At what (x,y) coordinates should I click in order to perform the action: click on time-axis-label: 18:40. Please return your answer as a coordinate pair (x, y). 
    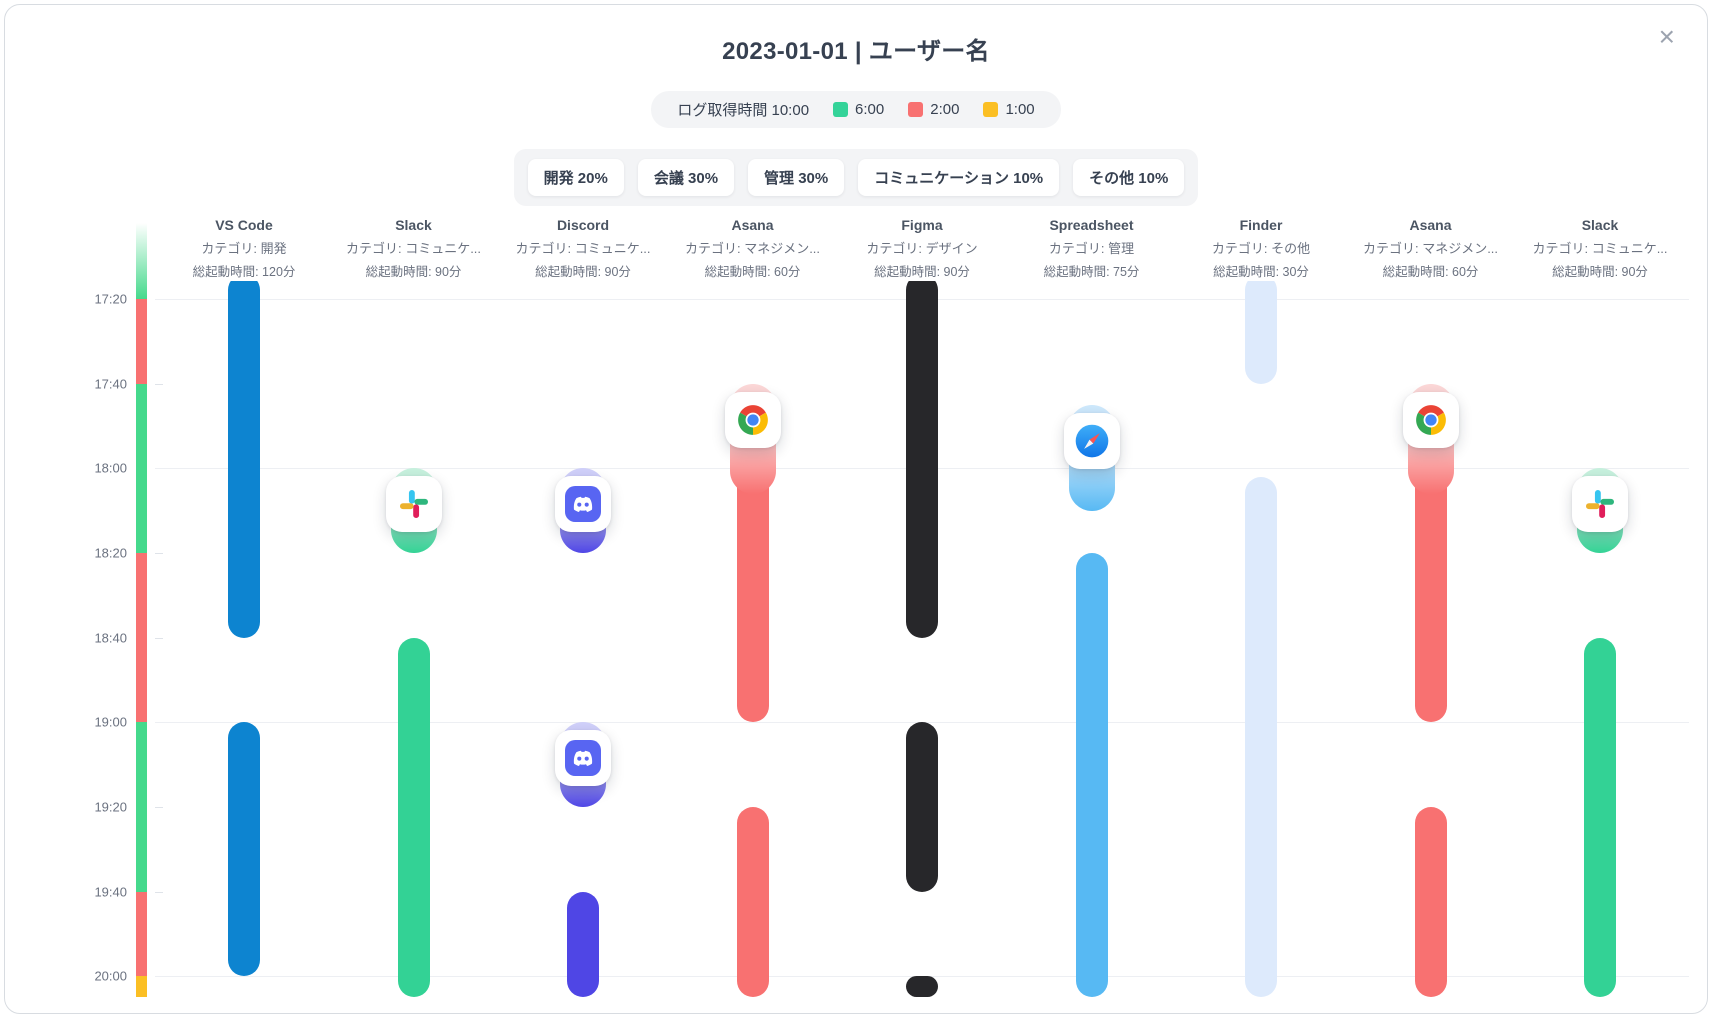
    Looking at the image, I should click on (110, 638).